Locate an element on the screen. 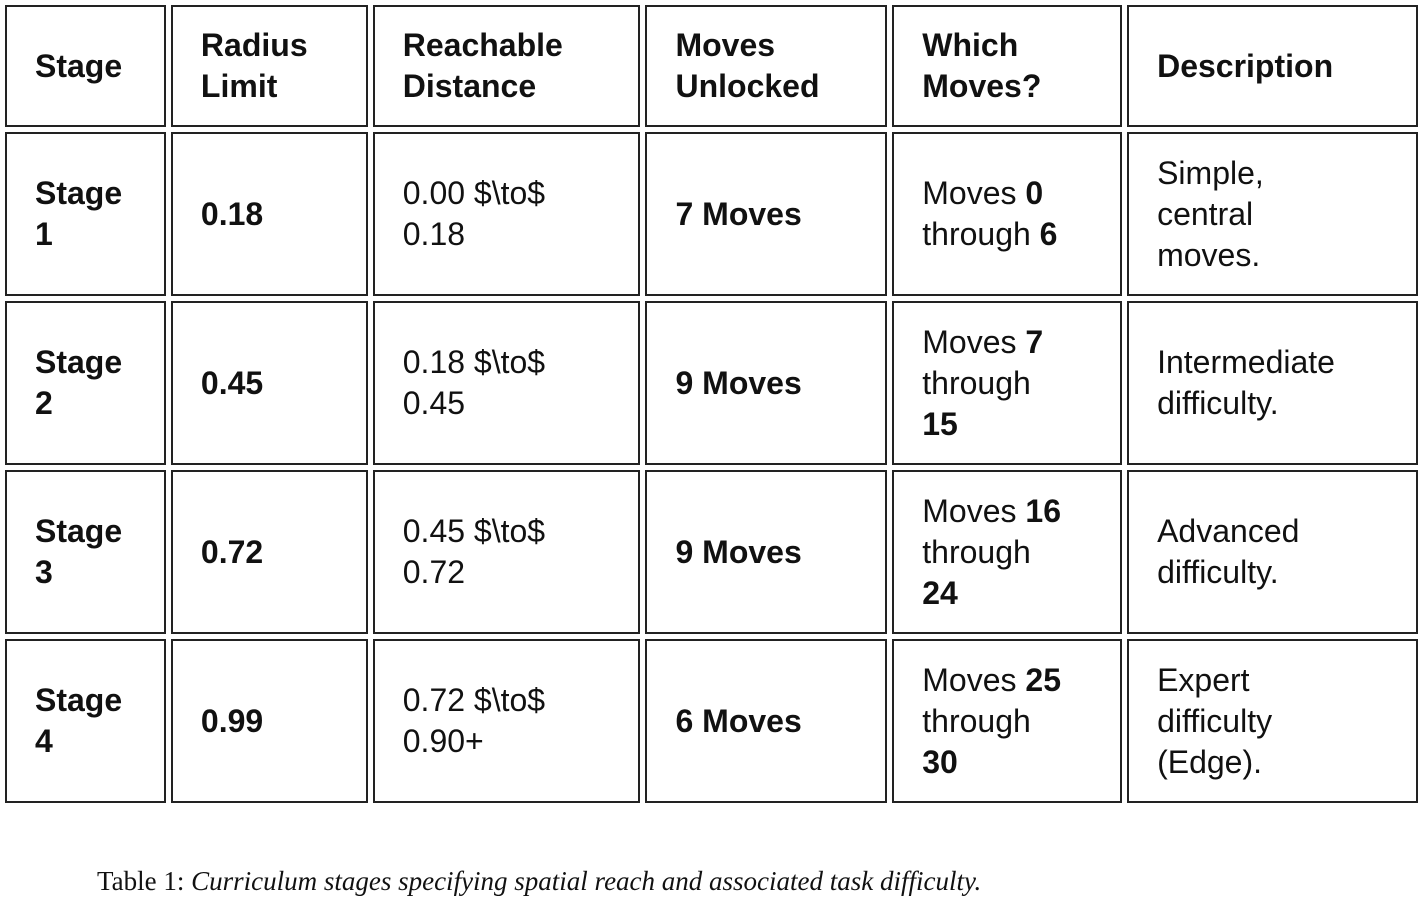 This screenshot has height=903, width=1423. header-cell: Stage is located at coordinates (85, 66).